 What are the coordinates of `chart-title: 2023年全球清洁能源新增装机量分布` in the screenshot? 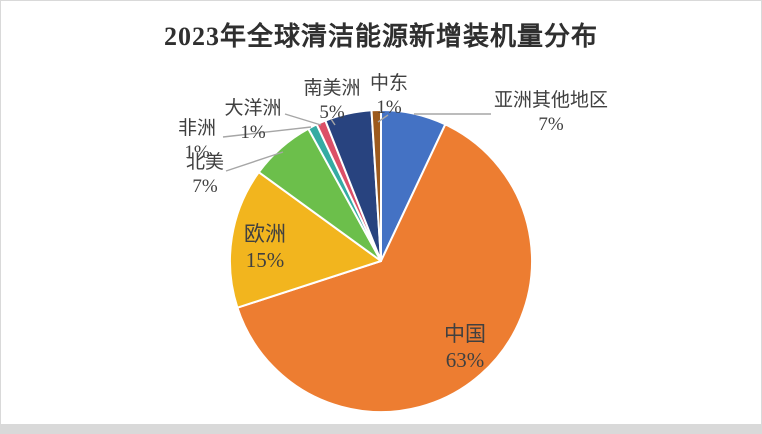 It's located at (380, 36).